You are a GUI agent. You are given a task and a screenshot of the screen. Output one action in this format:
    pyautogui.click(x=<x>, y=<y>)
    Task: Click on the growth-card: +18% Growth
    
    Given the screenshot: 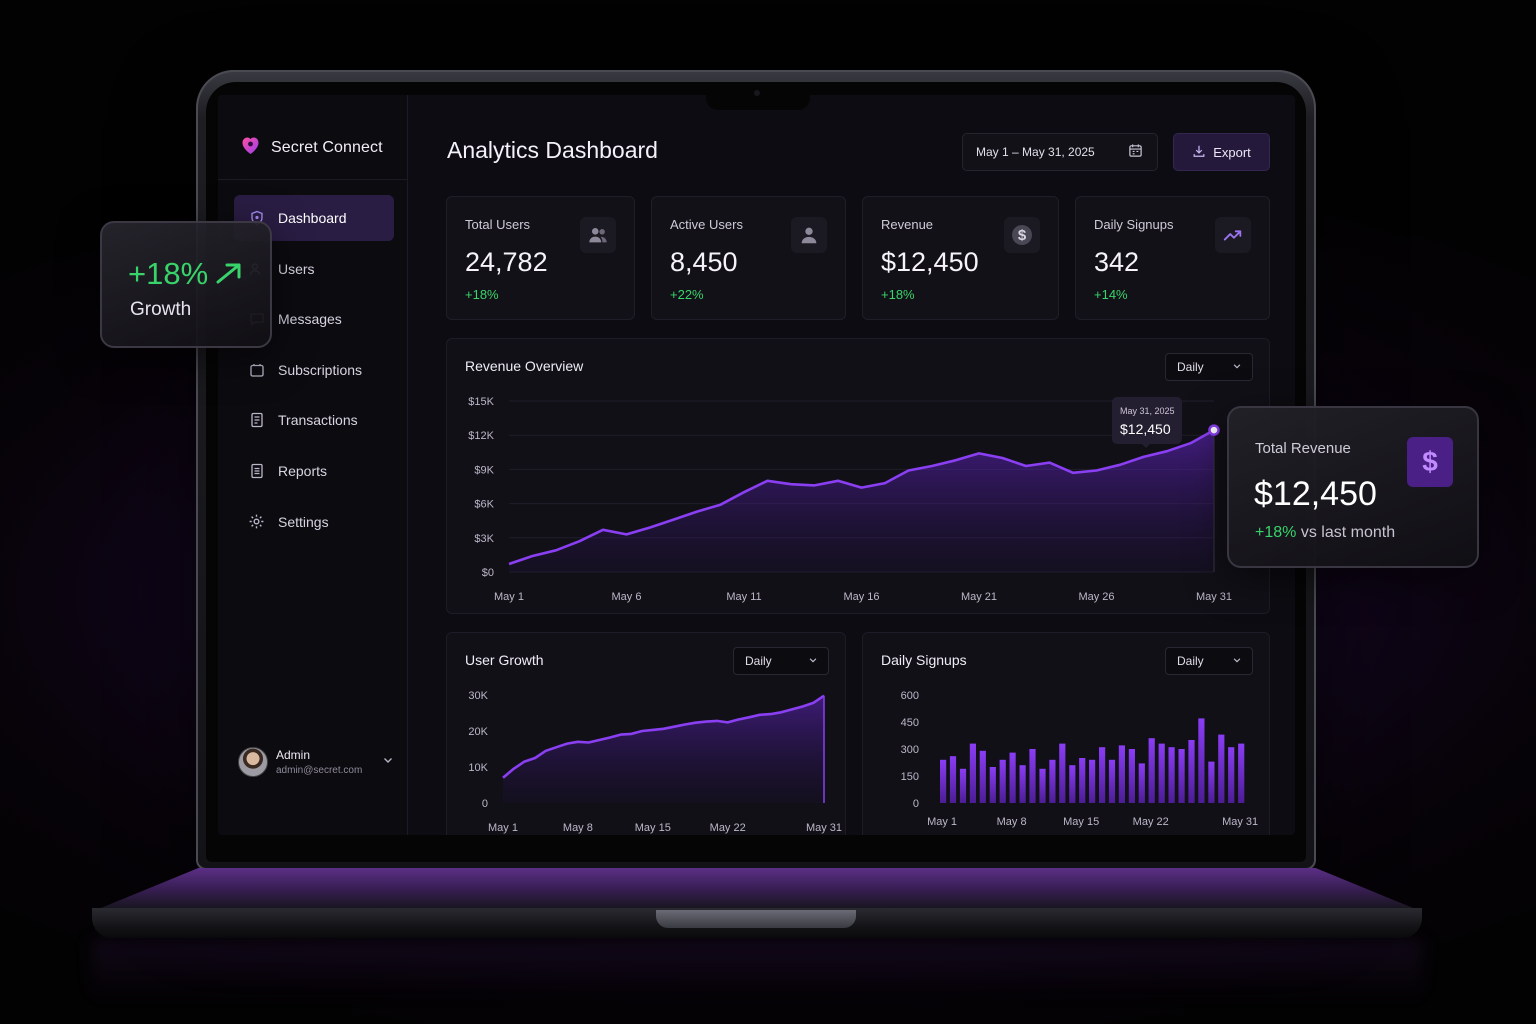 What is the action you would take?
    pyautogui.click(x=186, y=284)
    